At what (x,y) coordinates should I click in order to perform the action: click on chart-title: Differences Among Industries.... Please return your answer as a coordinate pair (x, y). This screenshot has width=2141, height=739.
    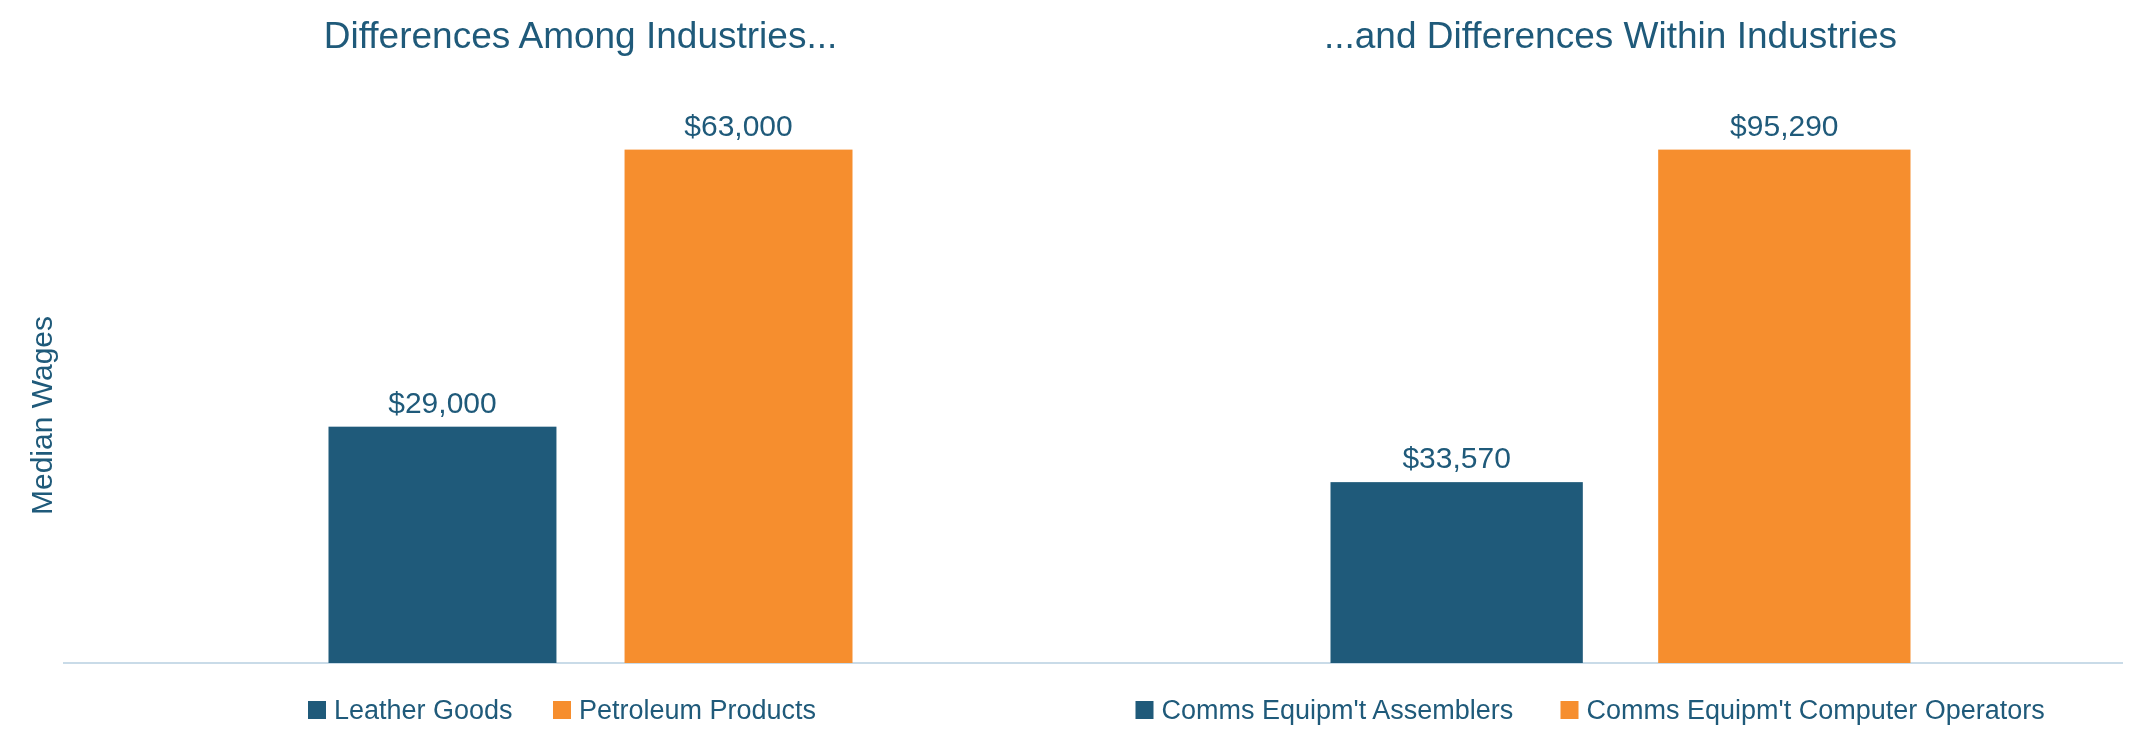
    Looking at the image, I should click on (580, 35).